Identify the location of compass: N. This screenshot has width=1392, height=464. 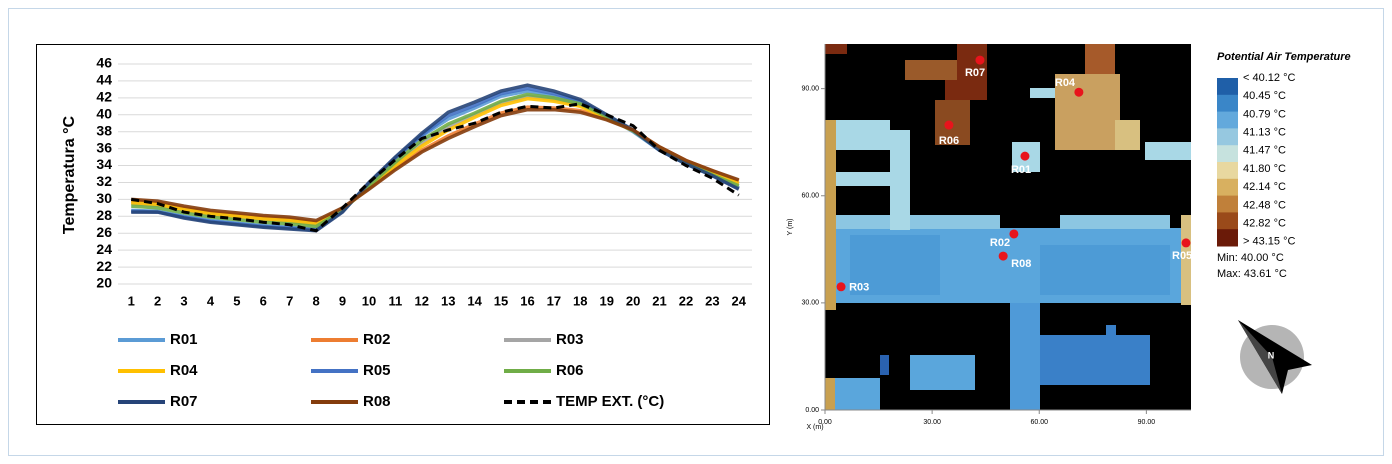
(1275, 357).